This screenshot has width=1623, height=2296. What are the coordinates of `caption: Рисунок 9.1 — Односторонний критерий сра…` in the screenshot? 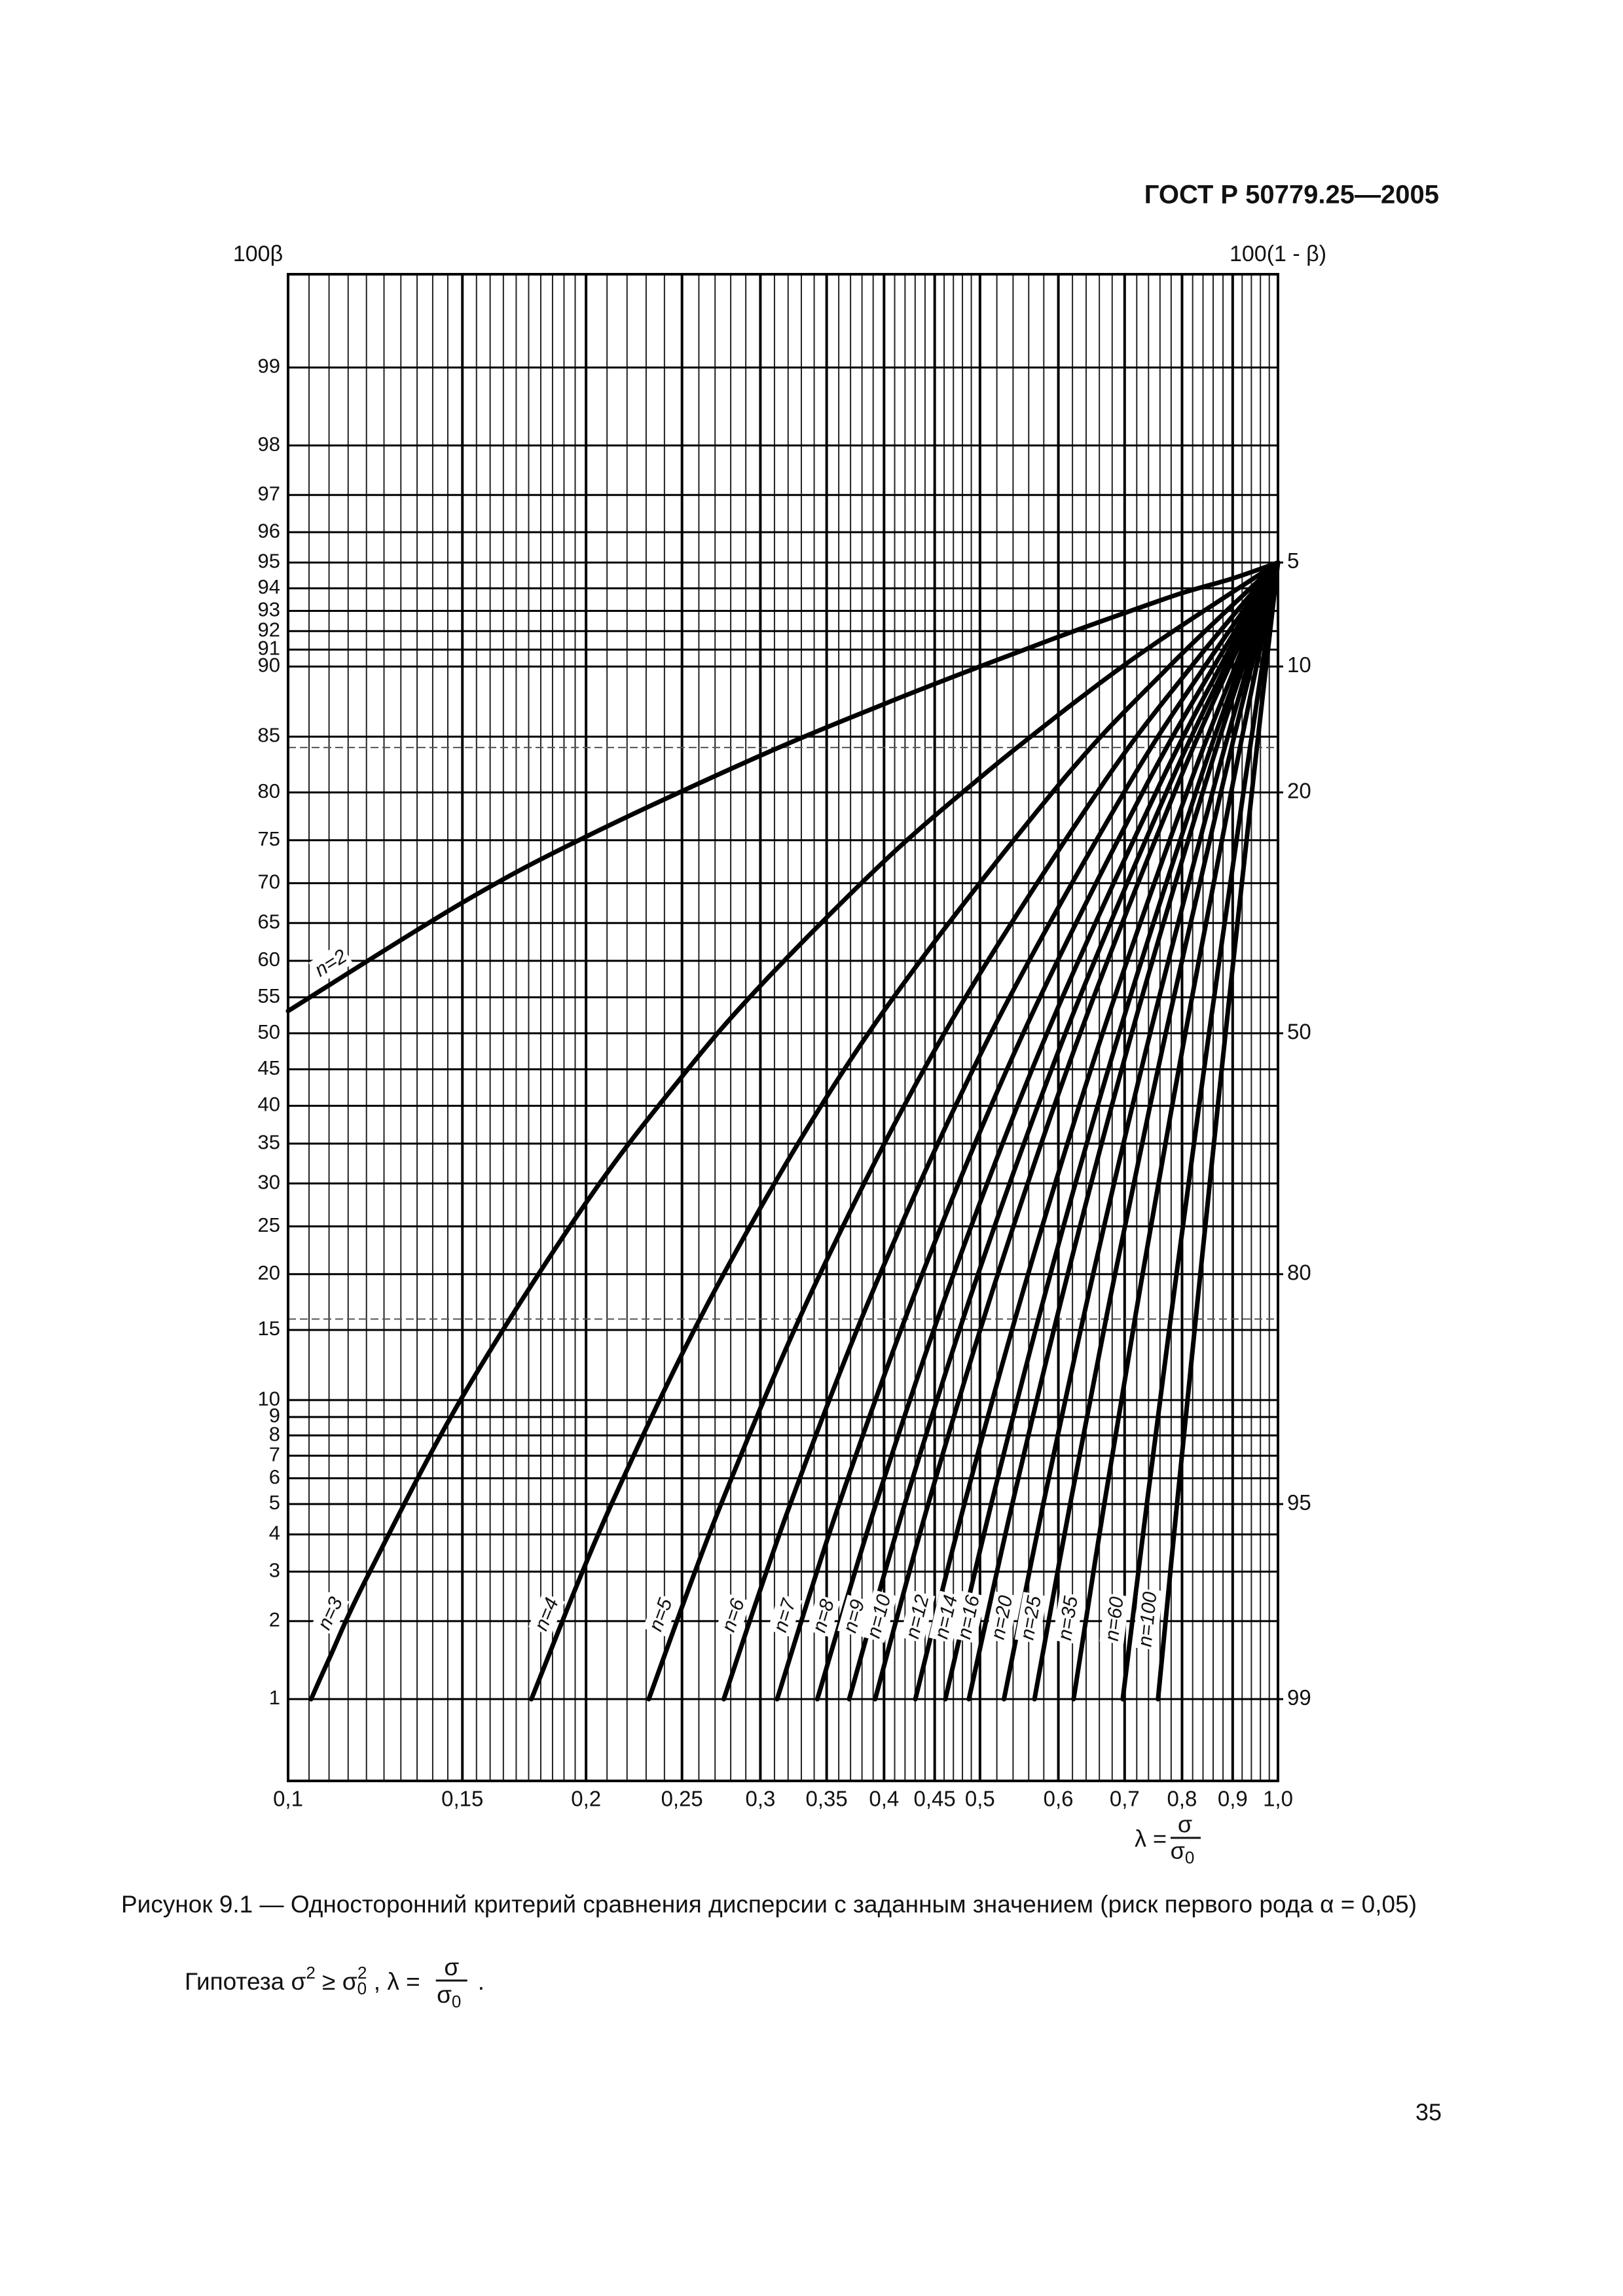 It's located at (769, 1904).